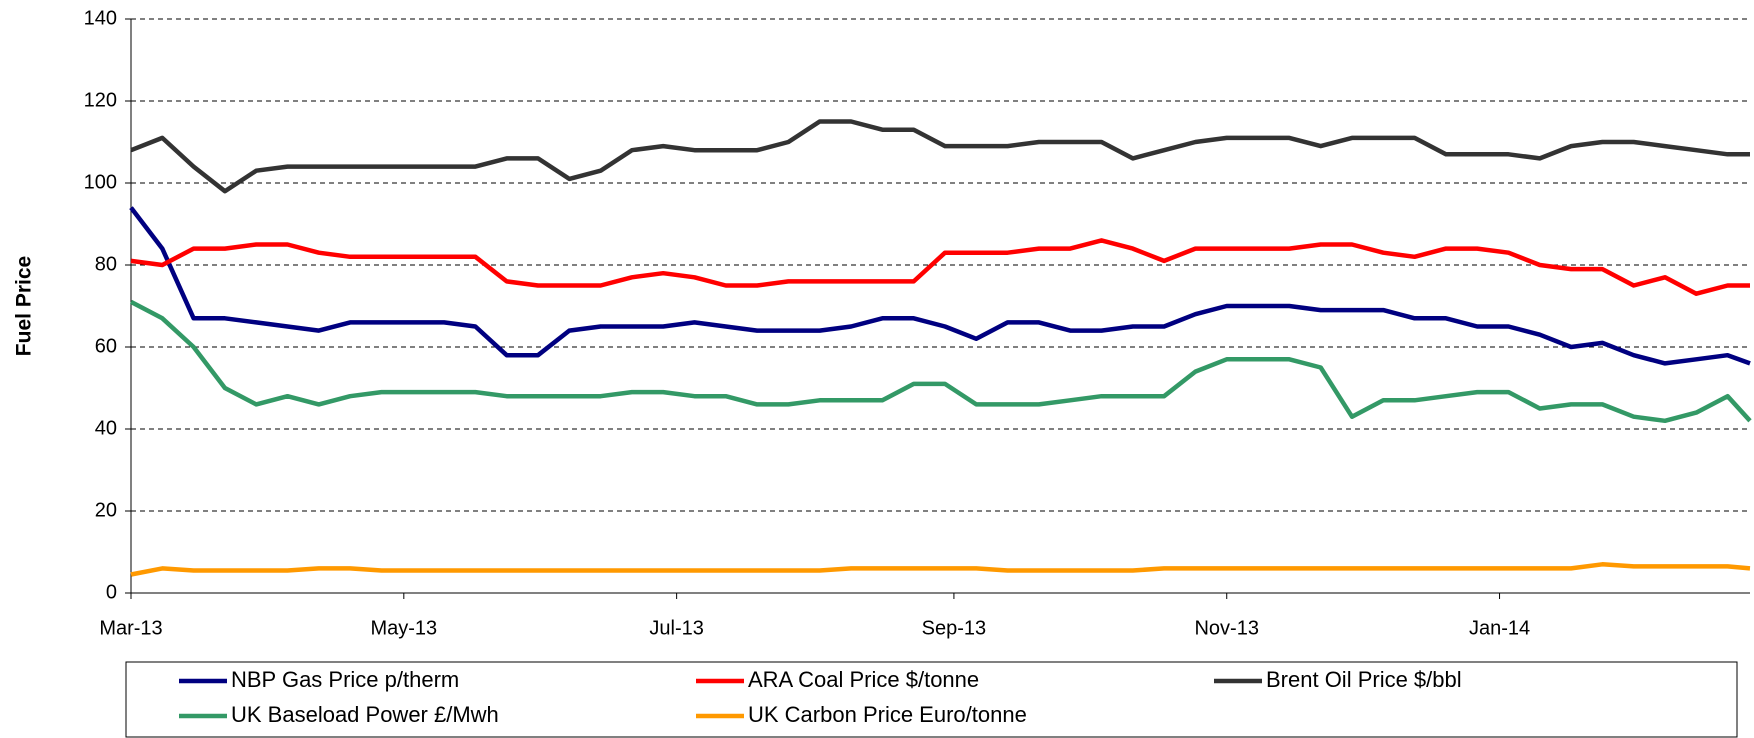 The width and height of the screenshot is (1754, 738). What do you see at coordinates (676, 628) in the screenshot?
I see `x-tick-label: Jul-13` at bounding box center [676, 628].